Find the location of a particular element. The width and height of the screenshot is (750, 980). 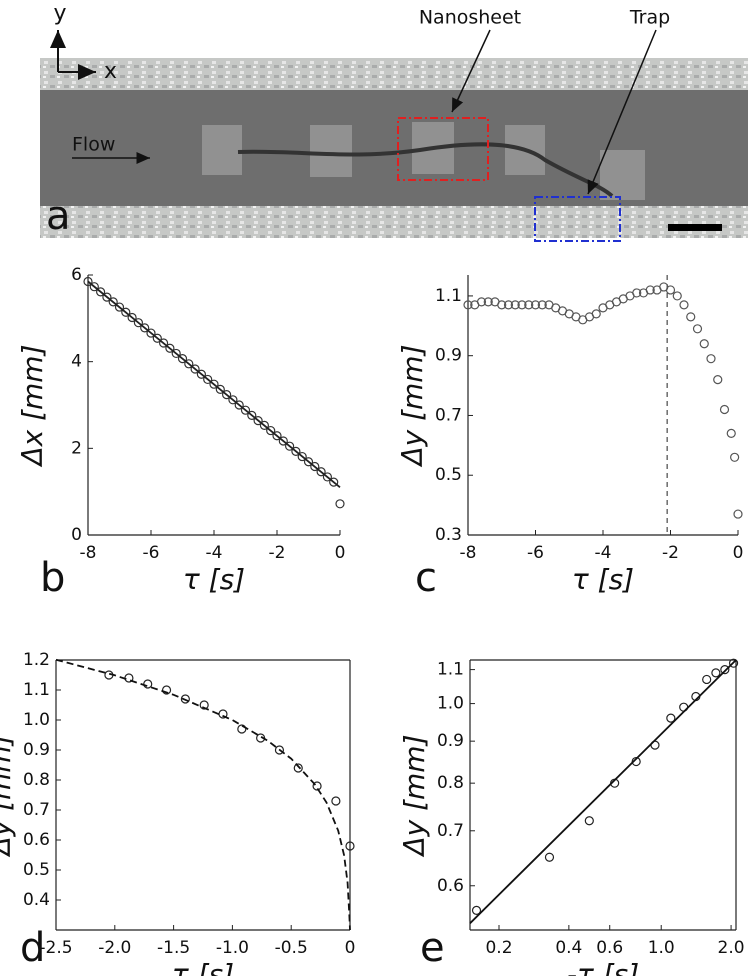

annotation: Flow is located at coordinates (93, 145).